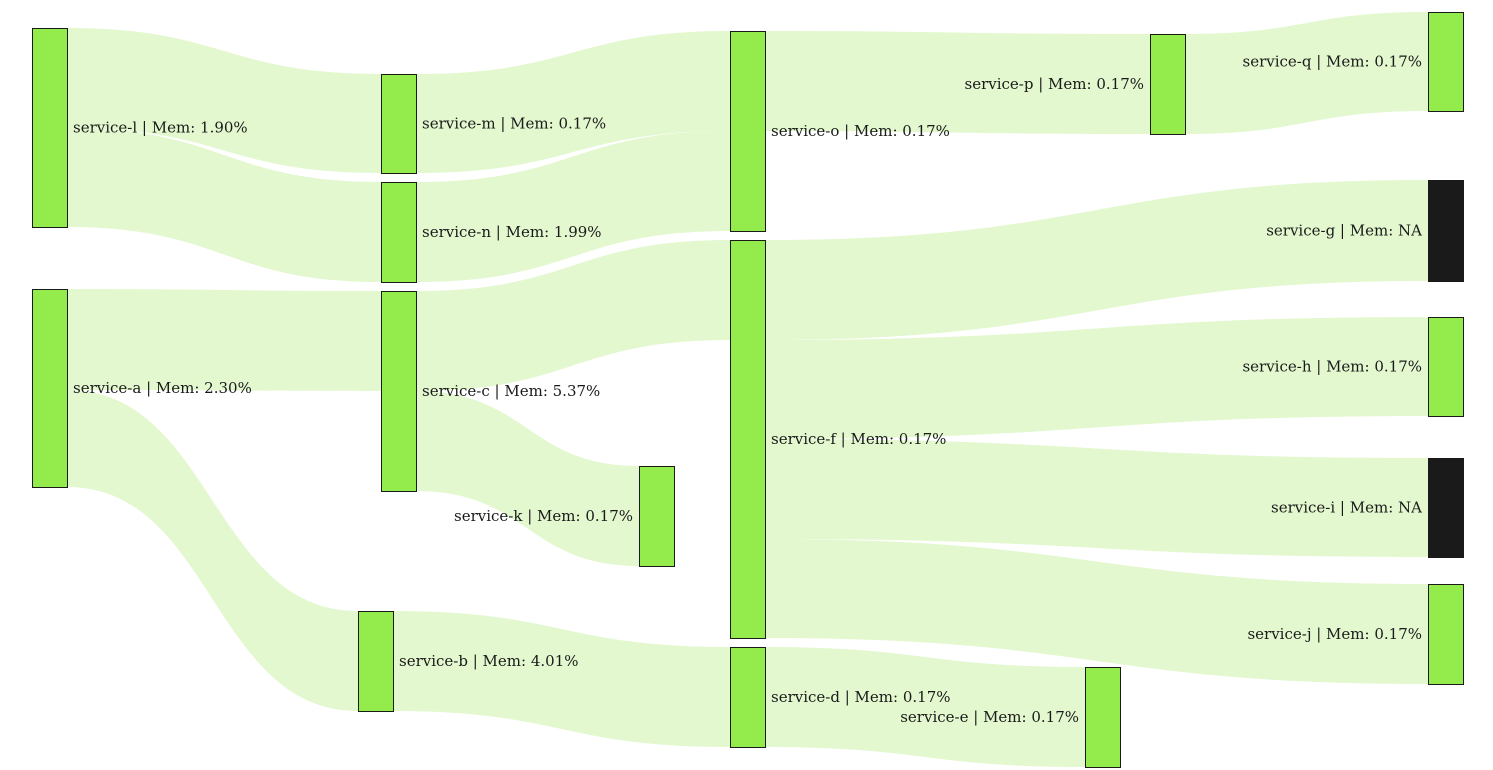 The image size is (1493, 770). What do you see at coordinates (1333, 62) in the screenshot?
I see `node-label-service-q: service-q | Mem: 0.17%` at bounding box center [1333, 62].